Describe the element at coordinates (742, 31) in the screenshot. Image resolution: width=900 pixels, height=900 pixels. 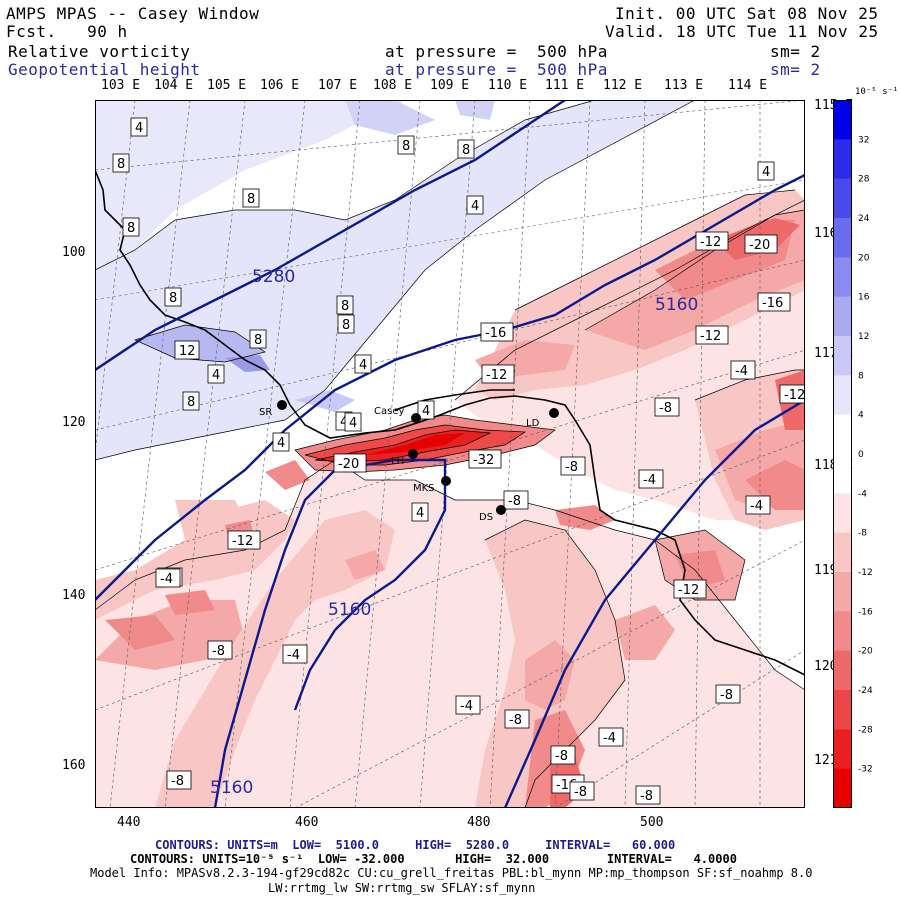
I see `valid-time: Valid. 18 UTC Tue 11 Nov 25` at that location.